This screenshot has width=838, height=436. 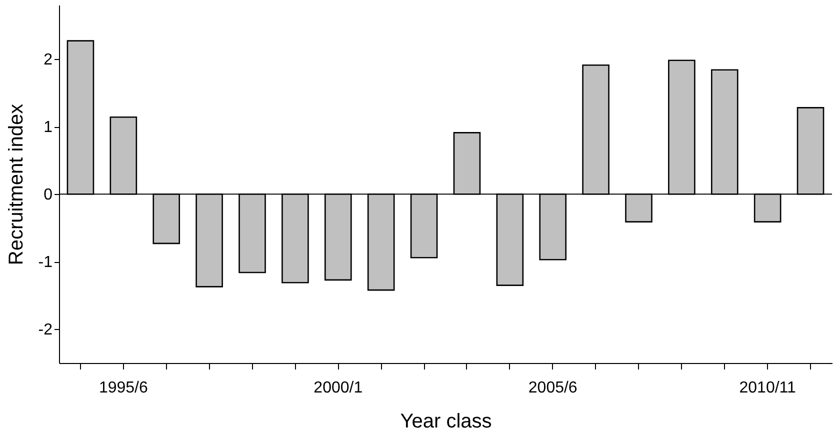 What do you see at coordinates (446, 421) in the screenshot?
I see `x-axis-title: Year class` at bounding box center [446, 421].